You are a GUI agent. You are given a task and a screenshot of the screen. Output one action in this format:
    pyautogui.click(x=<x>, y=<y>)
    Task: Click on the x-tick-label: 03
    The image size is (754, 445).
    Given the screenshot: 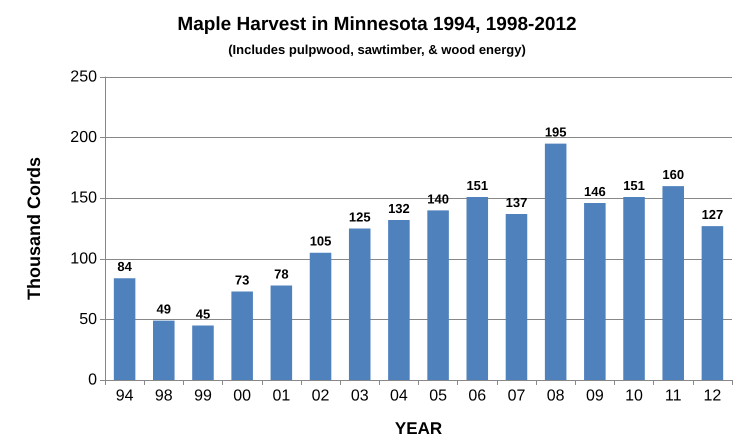 What is the action you would take?
    pyautogui.click(x=359, y=396)
    